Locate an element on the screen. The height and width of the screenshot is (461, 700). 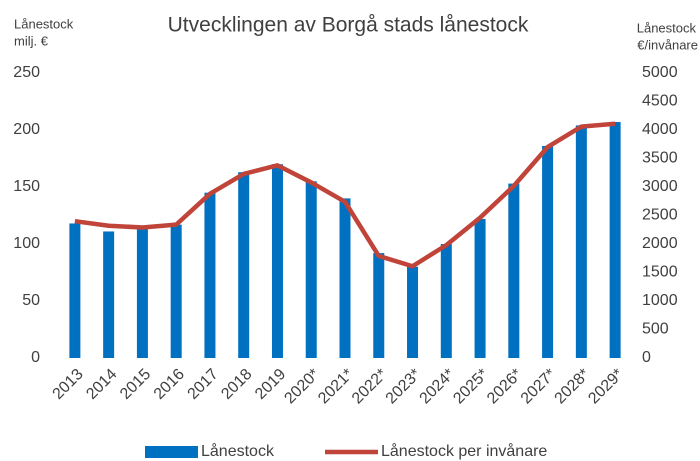
y2-tick-label: 4000 is located at coordinates (660, 129).